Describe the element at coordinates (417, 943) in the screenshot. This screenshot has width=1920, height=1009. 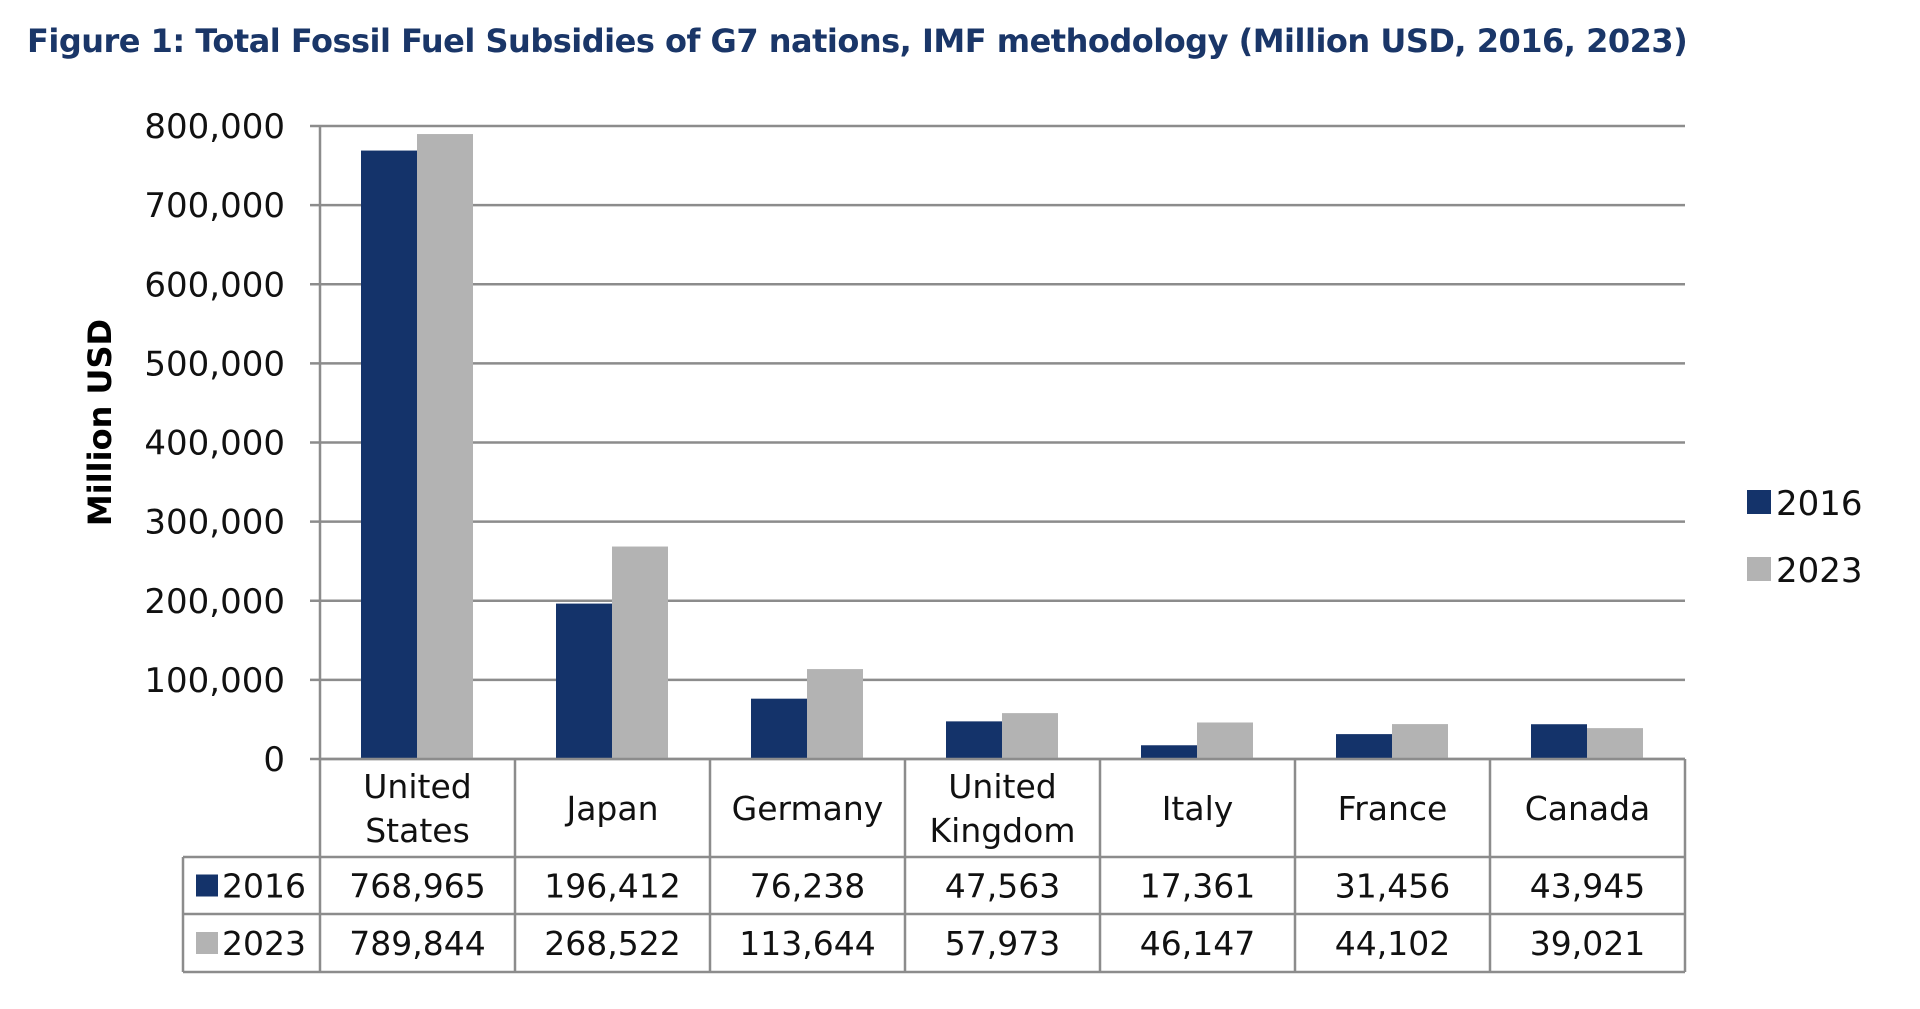
I see `data-table-value: 789,844` at that location.